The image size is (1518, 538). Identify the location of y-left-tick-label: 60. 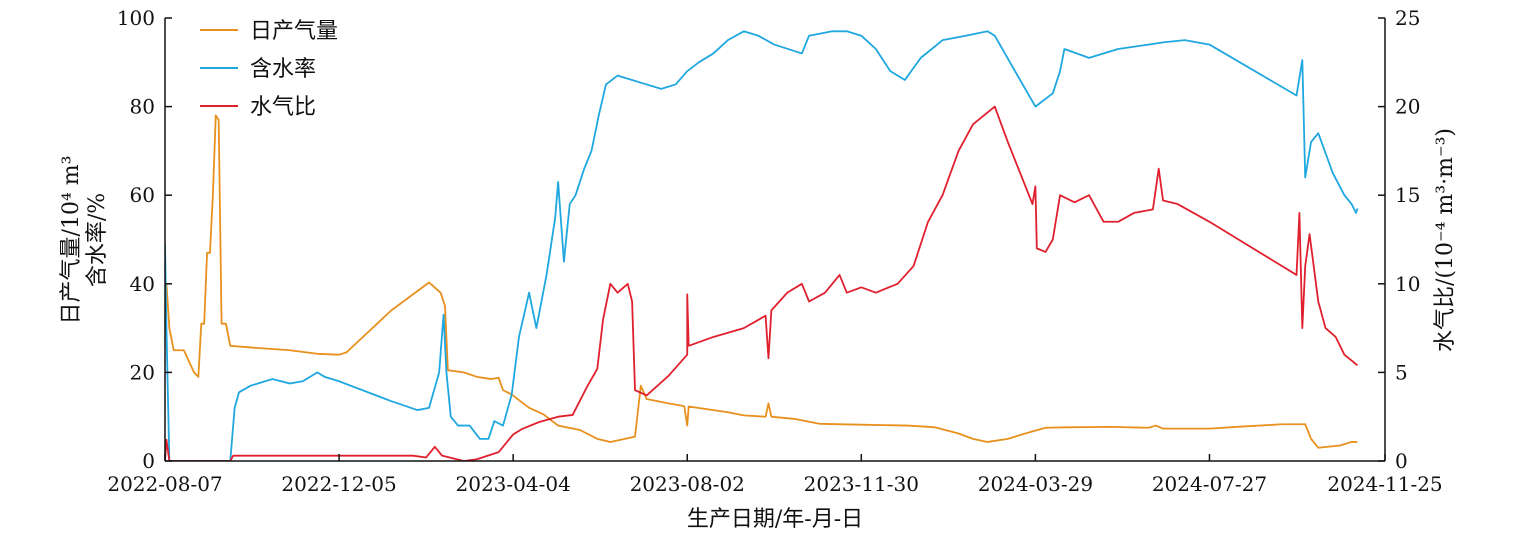
(142, 195).